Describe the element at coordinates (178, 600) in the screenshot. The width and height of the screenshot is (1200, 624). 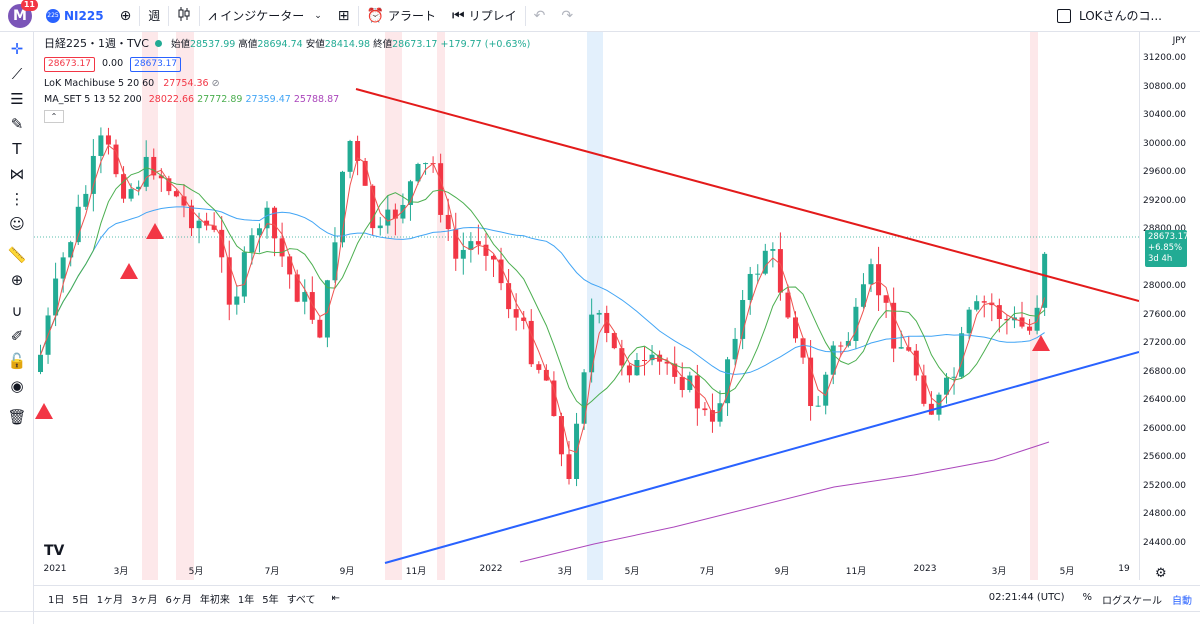
I see `range-6m-button: 6ヶ月` at that location.